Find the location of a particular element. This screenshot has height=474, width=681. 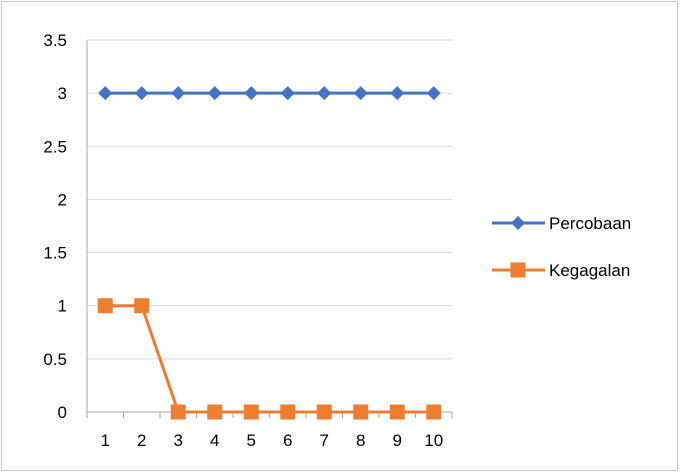

x-tick-label: 3 is located at coordinates (178, 440).